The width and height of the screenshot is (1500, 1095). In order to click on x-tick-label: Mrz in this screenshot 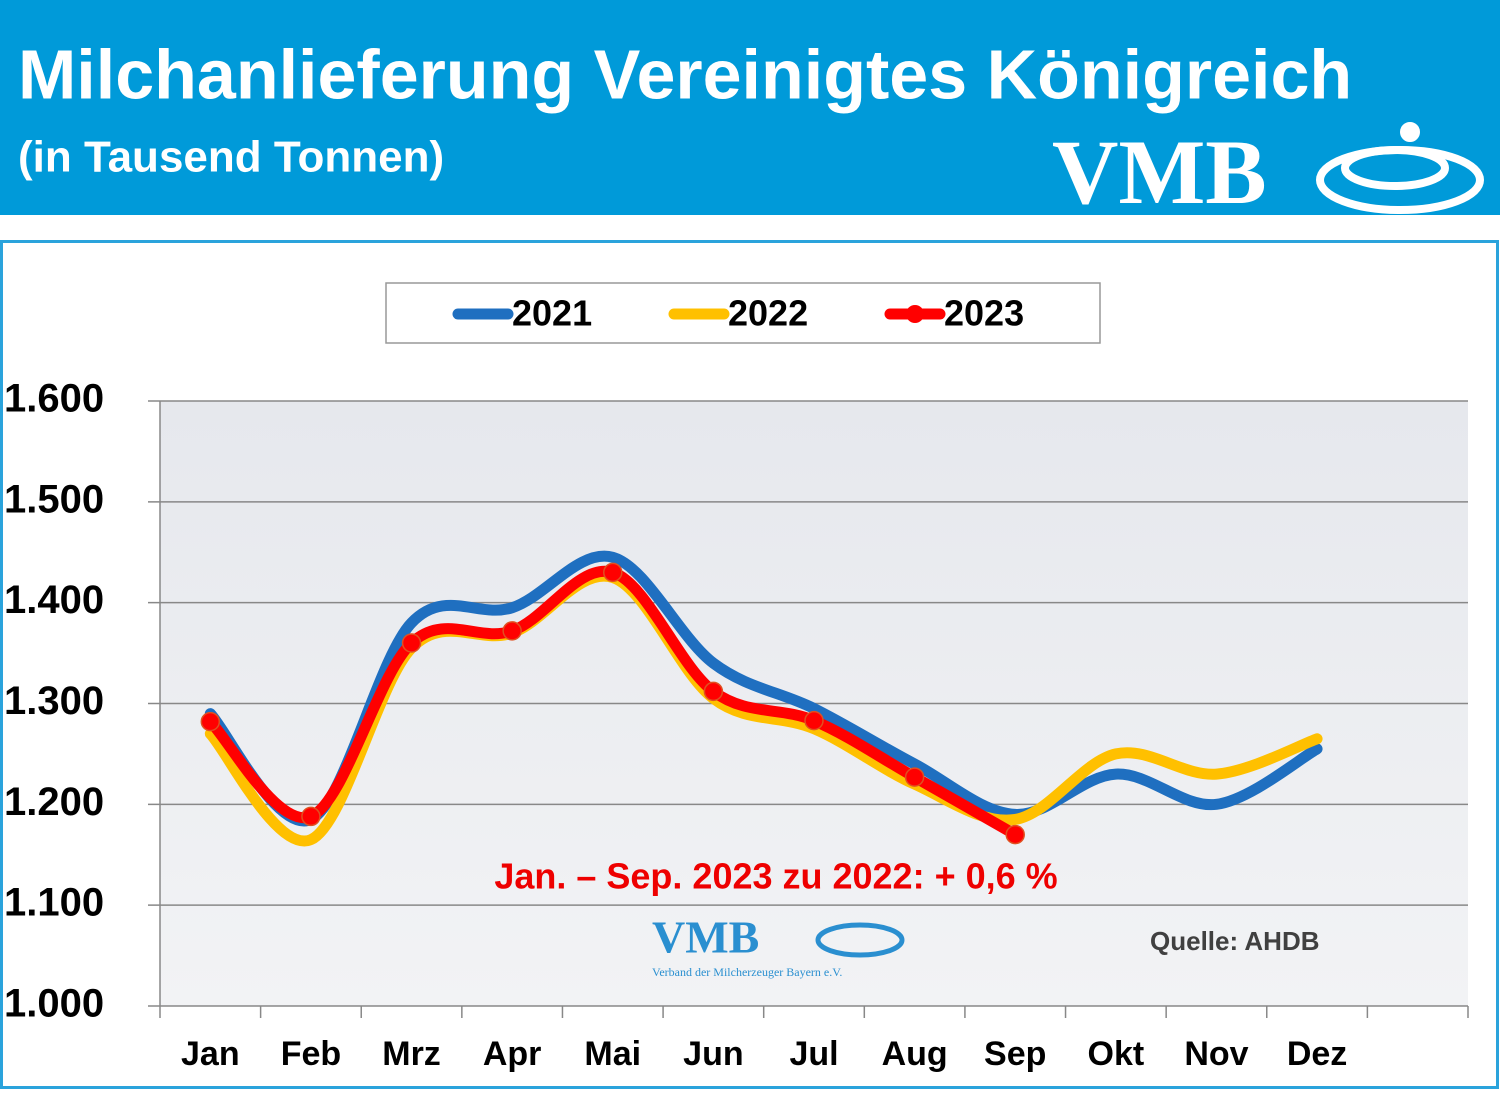, I will do `click(411, 1054)`.